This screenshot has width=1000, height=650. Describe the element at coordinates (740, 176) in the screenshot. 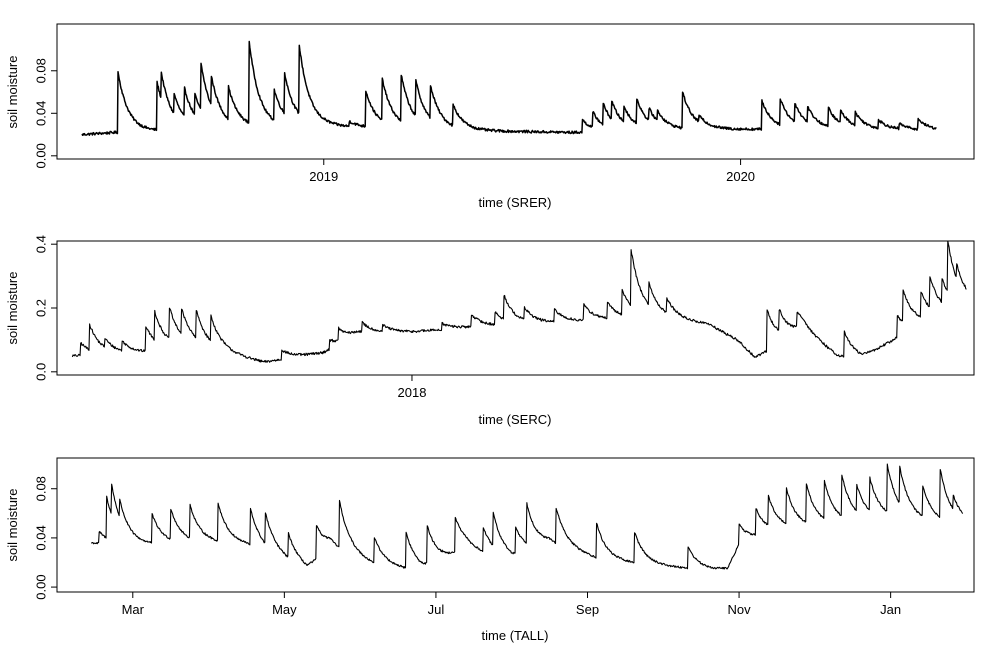

I see `x-tick-label: 2020` at that location.